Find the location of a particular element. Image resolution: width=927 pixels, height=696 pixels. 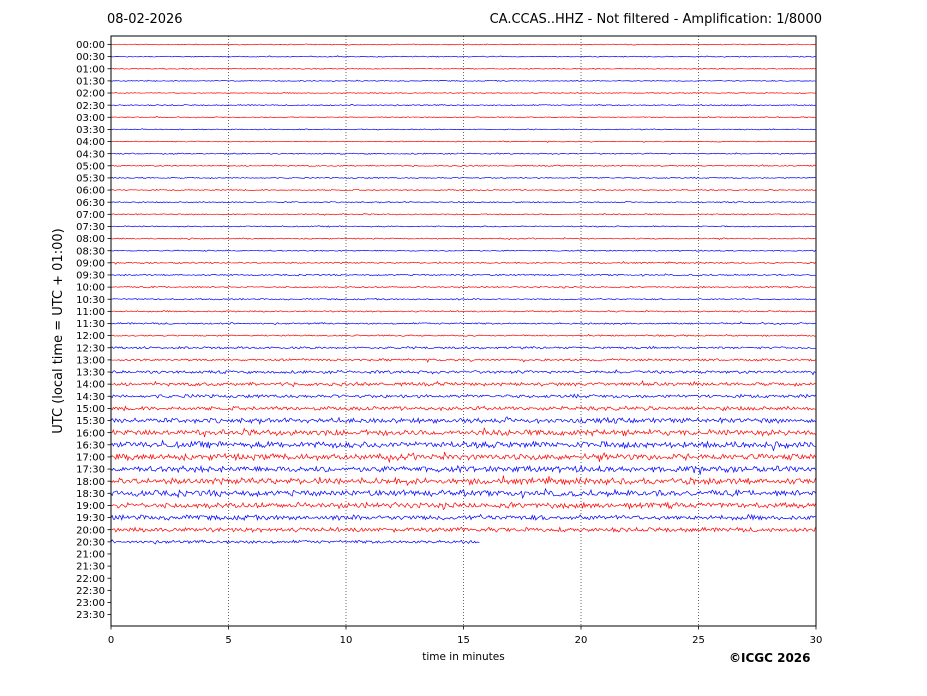

y-tick-label: 10:00 is located at coordinates (90, 288).